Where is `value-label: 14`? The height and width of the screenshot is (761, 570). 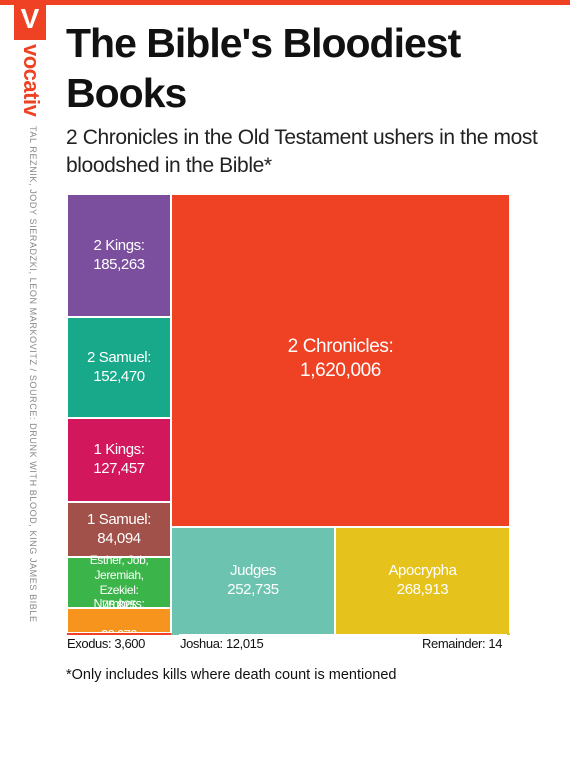
value-label: 14 is located at coordinates (495, 643).